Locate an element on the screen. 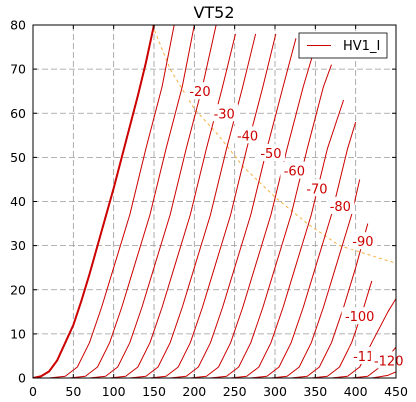 The height and width of the screenshot is (402, 416). curve-label: -40 is located at coordinates (247, 136).